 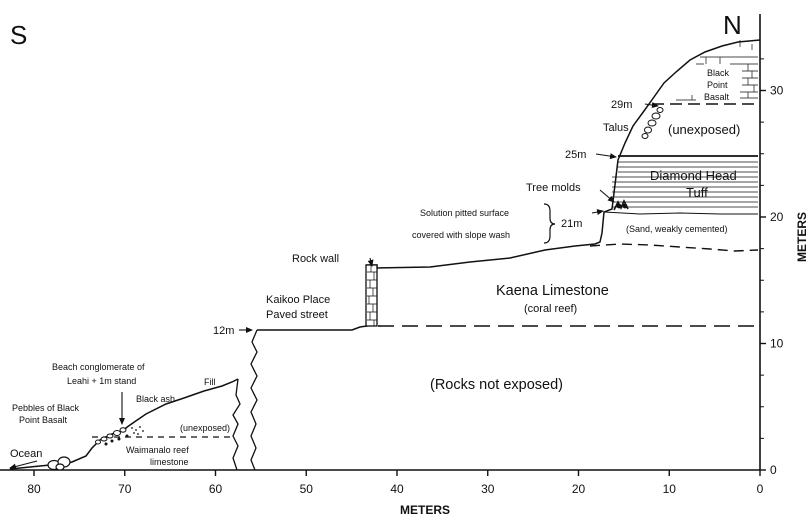 I want to click on pebbles-label-1: Pebbles of Black, so click(x=46, y=408).